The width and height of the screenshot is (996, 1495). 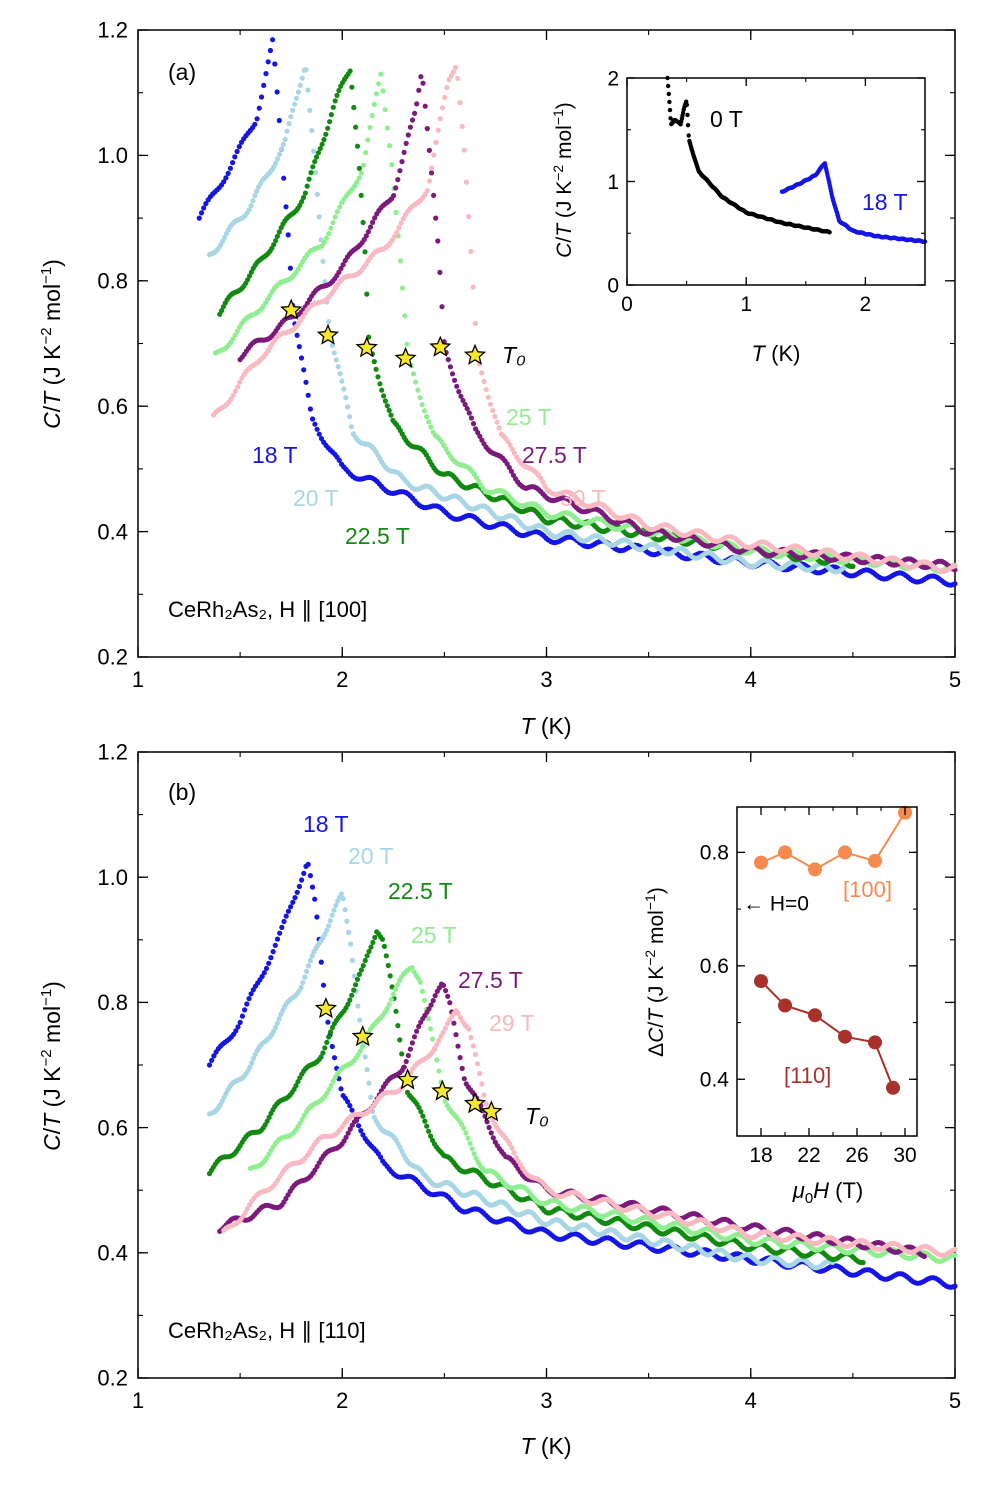 What do you see at coordinates (112, 752) in the screenshot?
I see `y-tick-label: 1.2` at bounding box center [112, 752].